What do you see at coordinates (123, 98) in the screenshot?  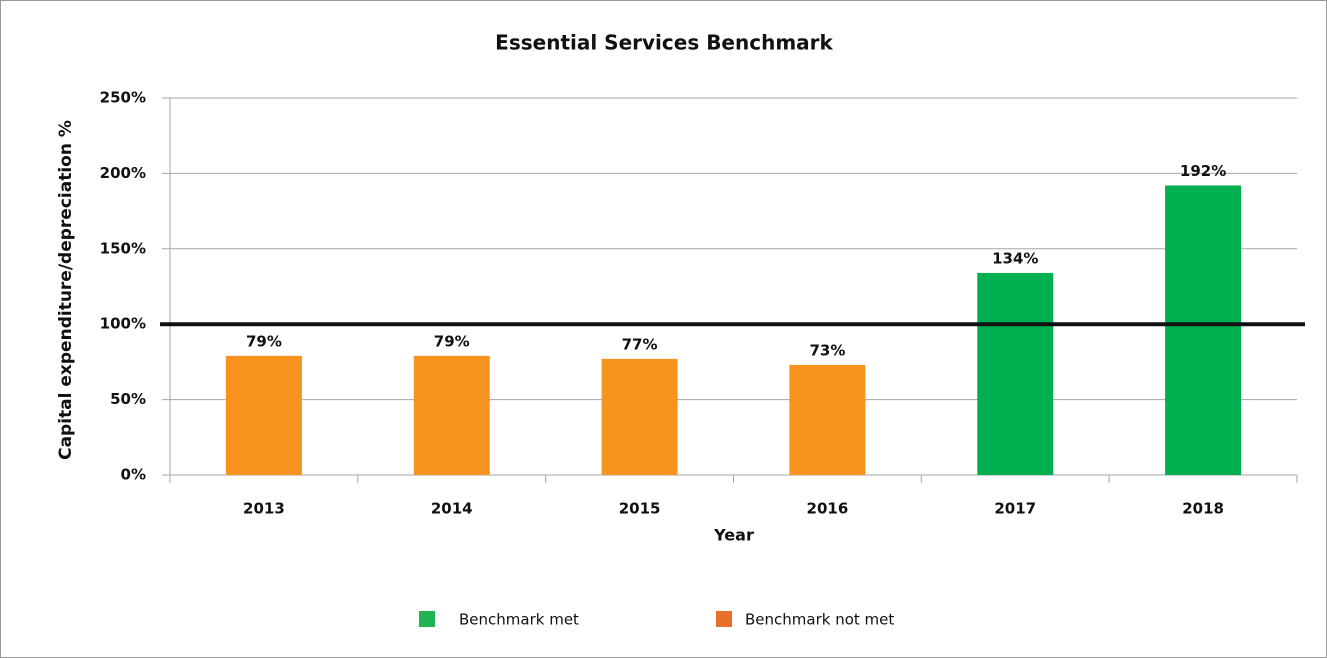 I see `y-tick-label: 250%` at bounding box center [123, 98].